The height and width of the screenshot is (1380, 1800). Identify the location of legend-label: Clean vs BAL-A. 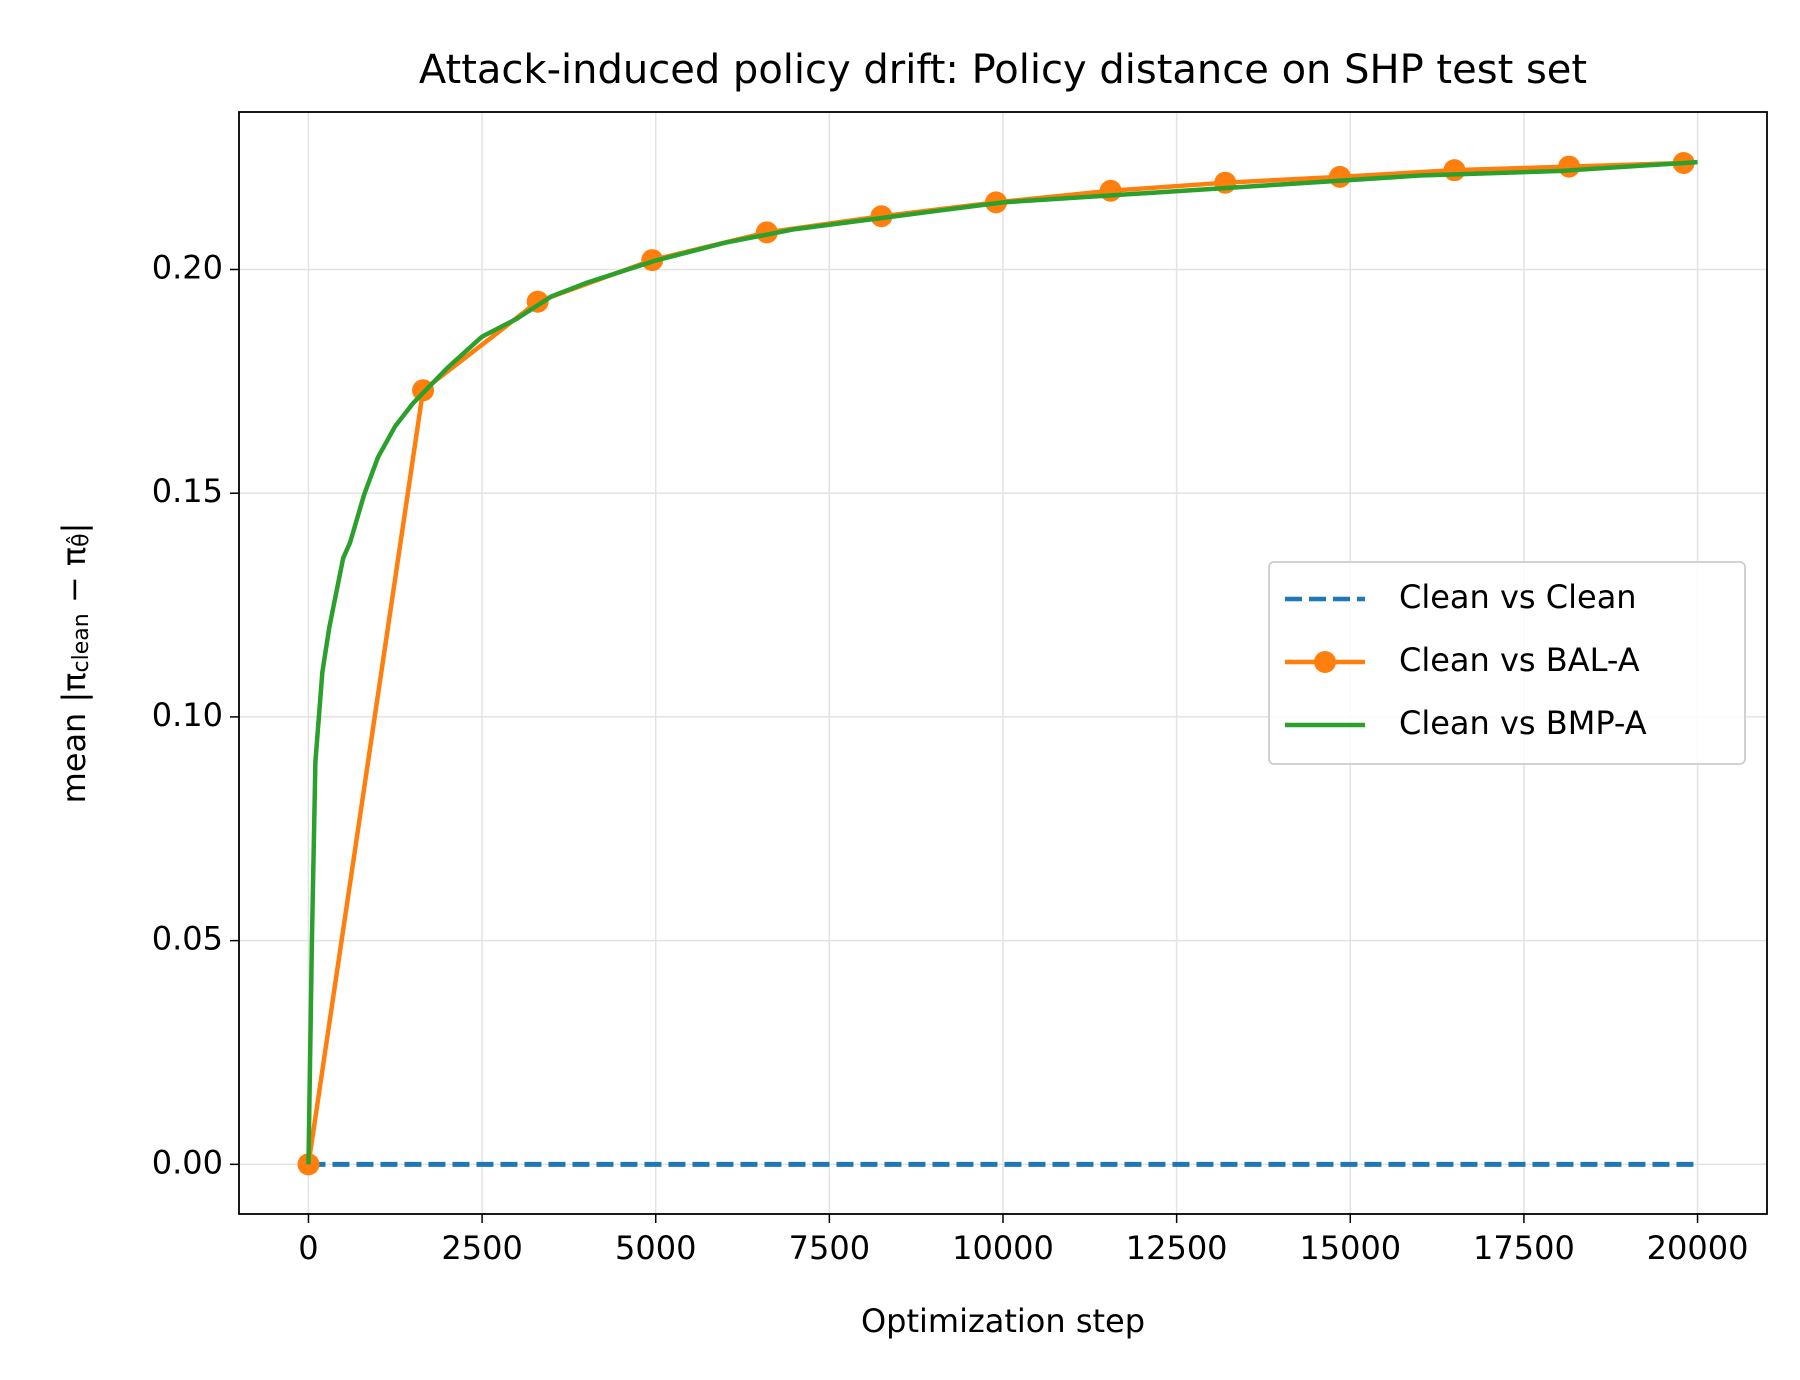
(1519, 660).